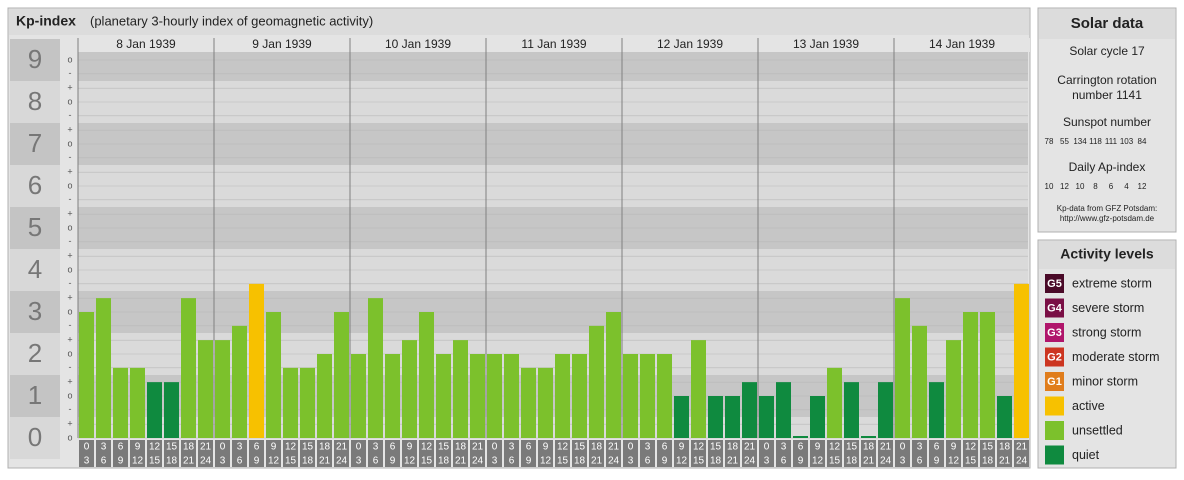 The width and height of the screenshot is (1184, 480). Describe the element at coordinates (1105, 381) in the screenshot. I see `level-label: minor storm` at that location.